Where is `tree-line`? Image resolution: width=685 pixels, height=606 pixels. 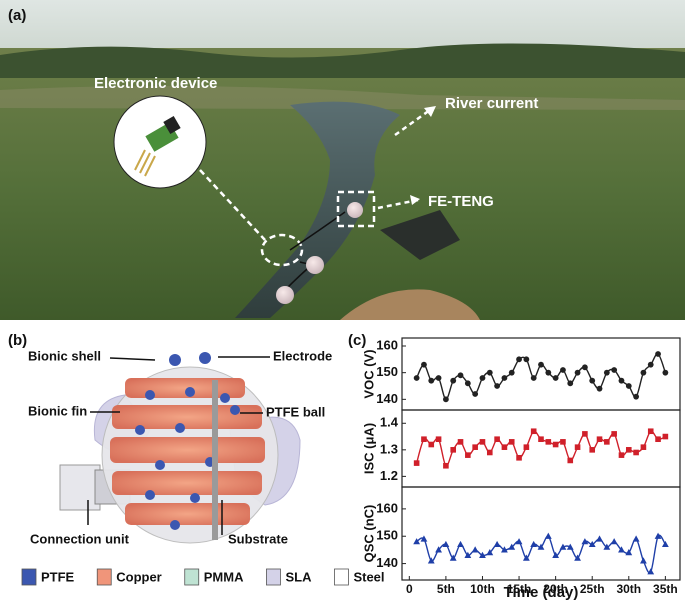 tree-line is located at coordinates (342, 60).